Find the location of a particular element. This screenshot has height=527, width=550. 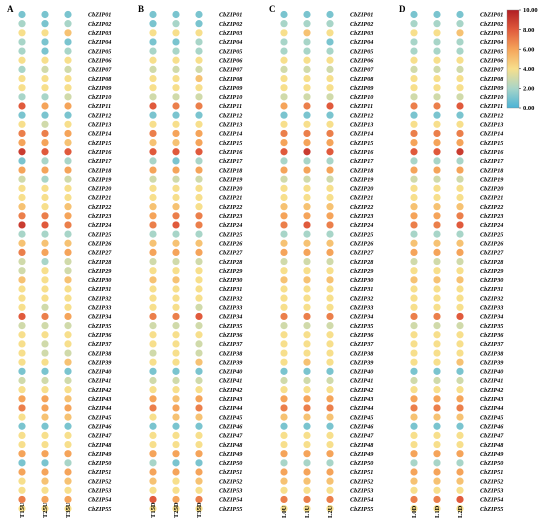

gene-label: CbZIP55 is located at coordinates (361, 509).